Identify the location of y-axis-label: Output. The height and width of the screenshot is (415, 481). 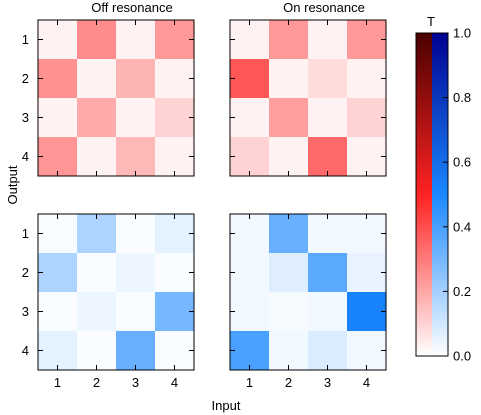
(12, 184).